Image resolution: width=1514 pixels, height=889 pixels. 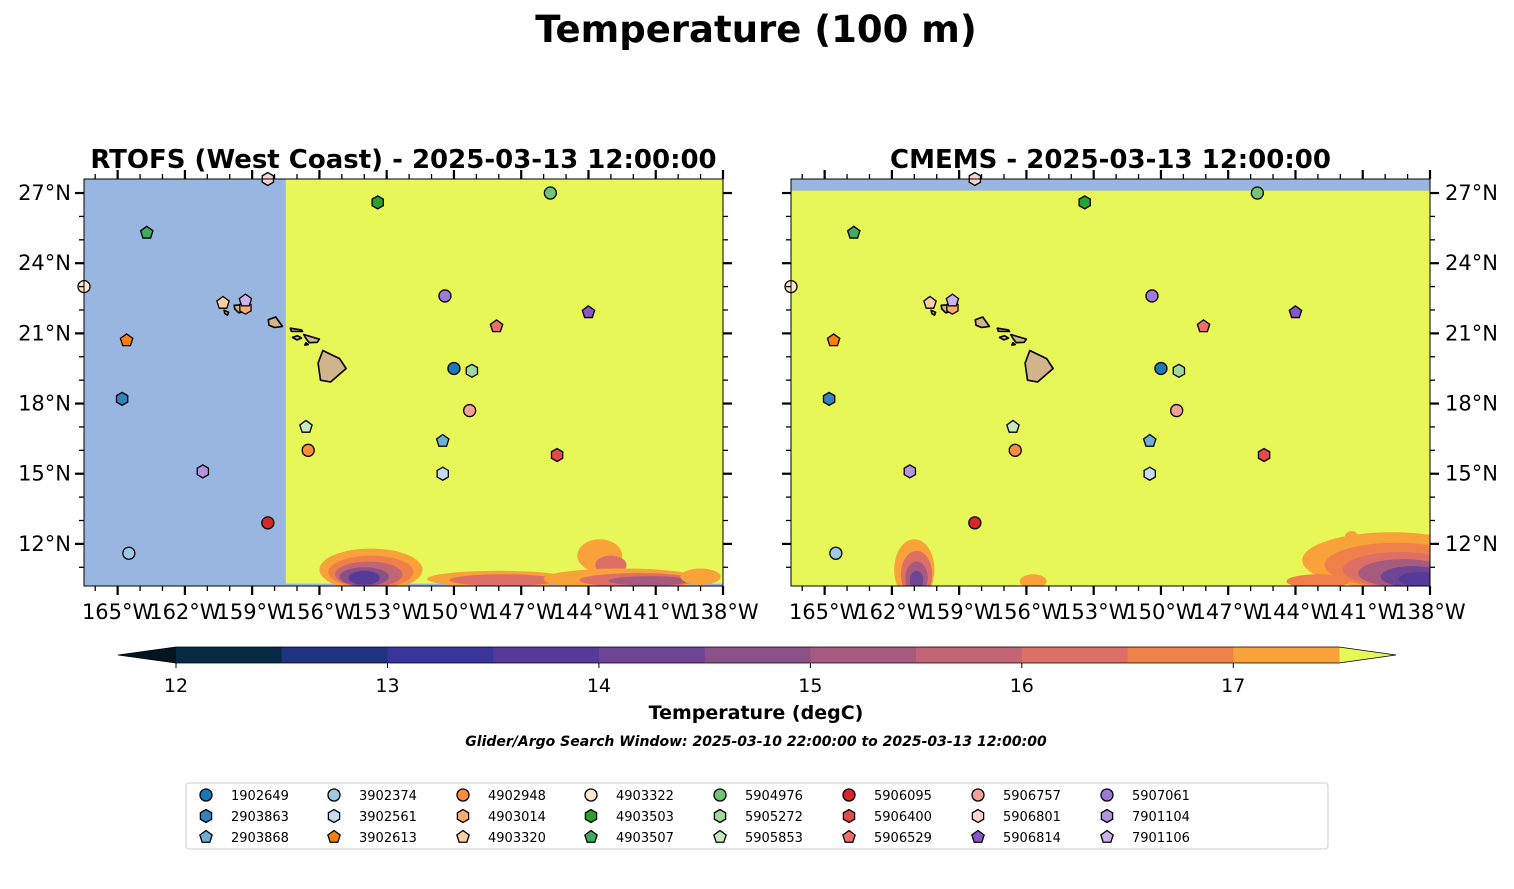 I want to click on y-tick-label: 27°N, so click(x=44, y=193).